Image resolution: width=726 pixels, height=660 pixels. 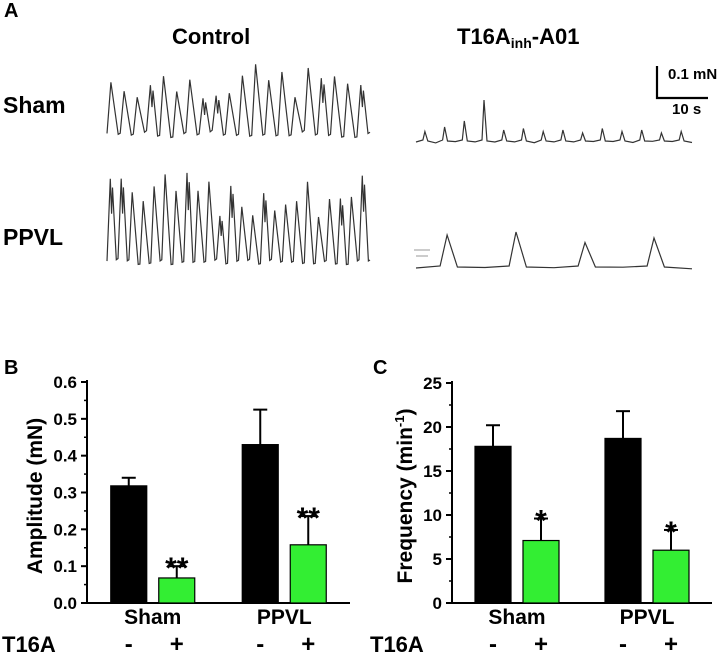 I want to click on y-tick-label: 0.0, so click(x=65, y=603).